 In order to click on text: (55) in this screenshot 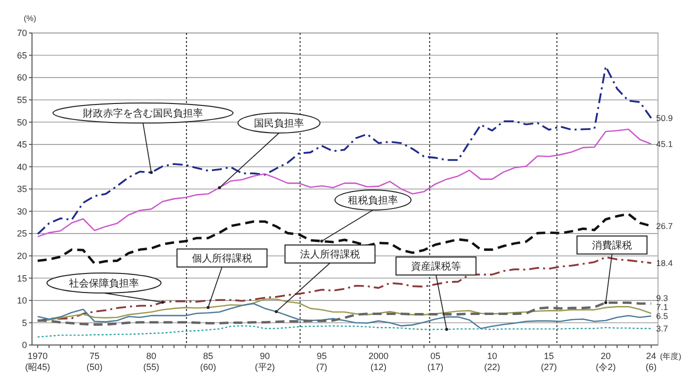, I will do `click(151, 367)`.